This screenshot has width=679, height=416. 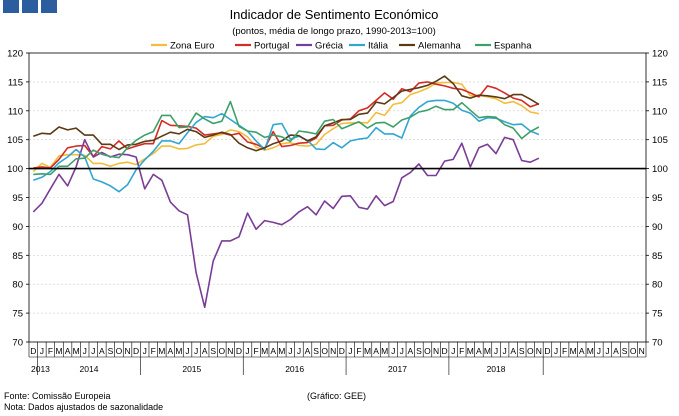 I want to click on month-label-23: N, so click(x=230, y=351).